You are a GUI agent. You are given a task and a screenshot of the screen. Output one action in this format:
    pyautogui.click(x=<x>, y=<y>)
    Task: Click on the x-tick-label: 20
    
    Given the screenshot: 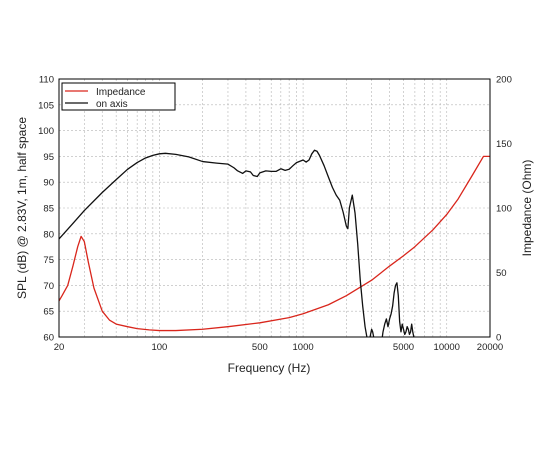 What is the action you would take?
    pyautogui.click(x=59, y=347)
    